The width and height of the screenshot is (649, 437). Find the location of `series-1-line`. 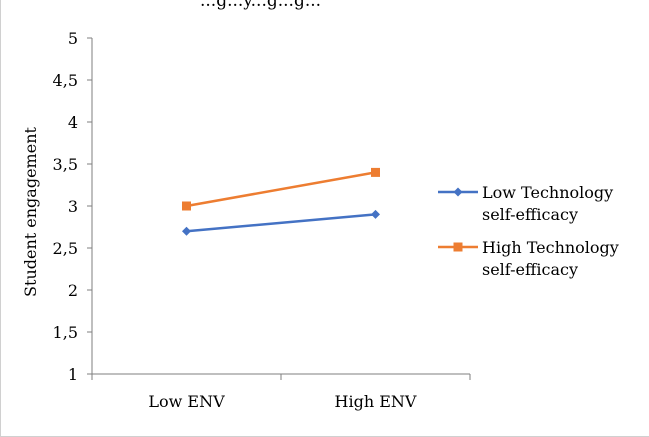

series-1-line is located at coordinates (281, 223).